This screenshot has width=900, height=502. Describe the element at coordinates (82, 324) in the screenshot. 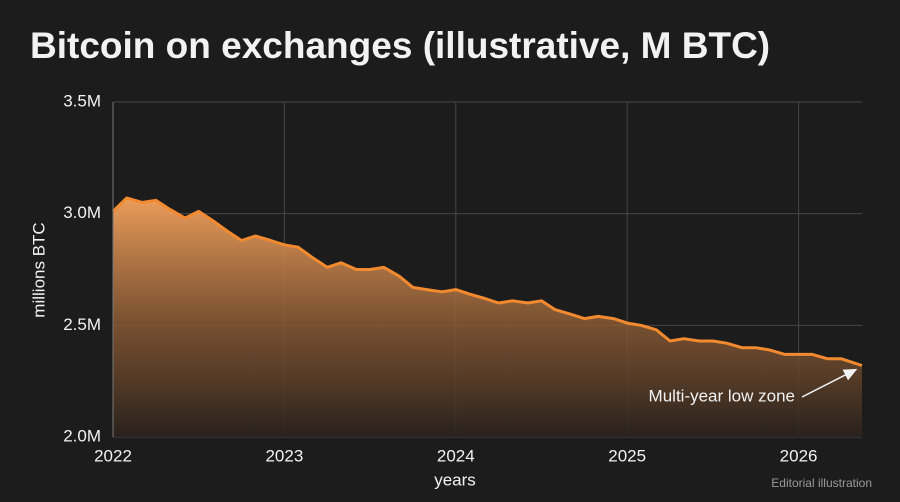

I see `y-tick-label: 2.5M` at that location.